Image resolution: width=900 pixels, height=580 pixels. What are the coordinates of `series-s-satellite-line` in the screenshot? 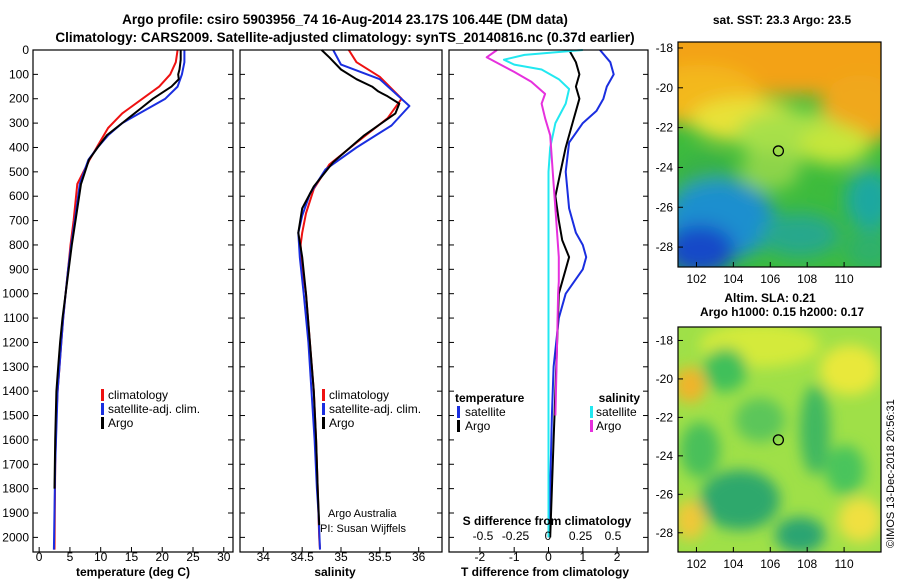 It's located at (542, 293).